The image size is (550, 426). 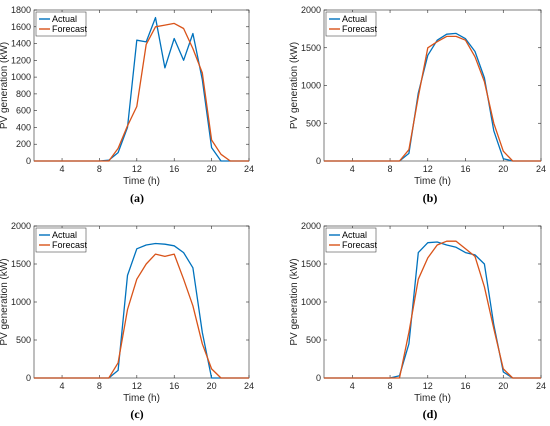 What do you see at coordinates (136, 414) in the screenshot?
I see `panel-caption: (c)` at bounding box center [136, 414].